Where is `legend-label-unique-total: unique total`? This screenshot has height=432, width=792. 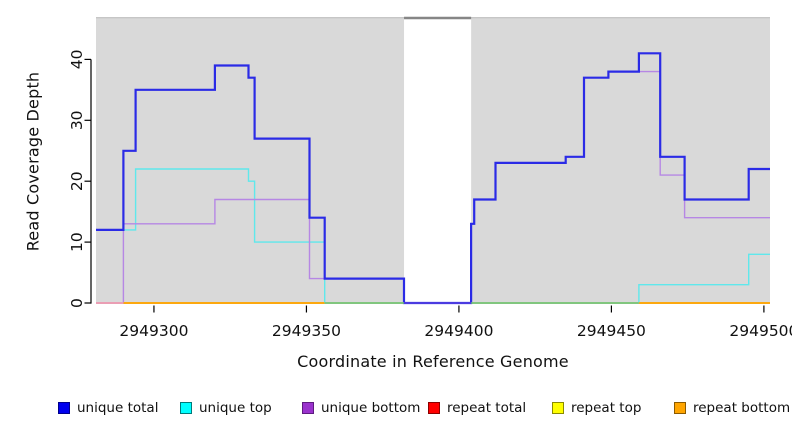 legend-label-unique-total: unique total is located at coordinates (118, 408).